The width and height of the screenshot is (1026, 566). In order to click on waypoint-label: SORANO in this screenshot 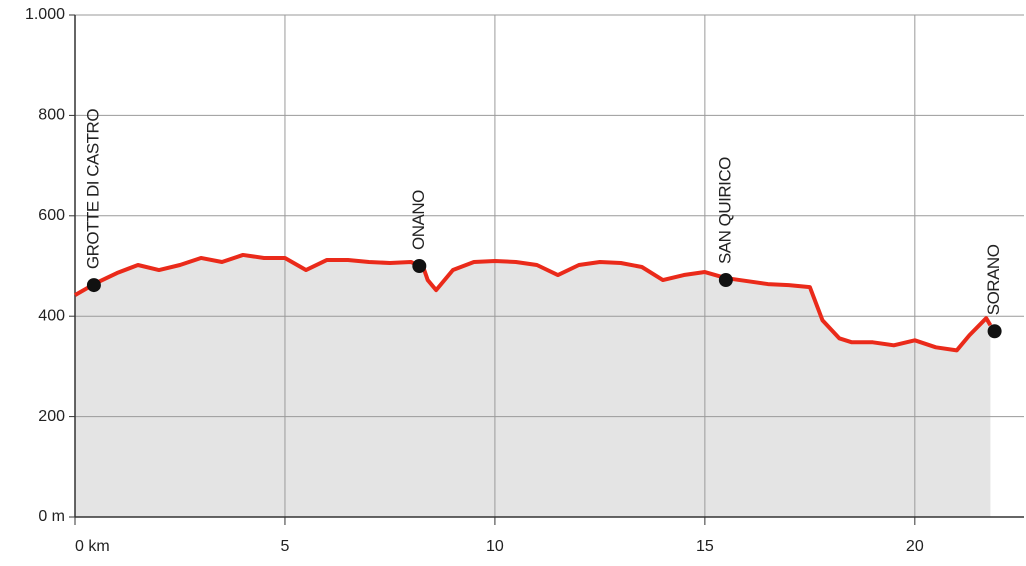, I will do `click(993, 279)`.